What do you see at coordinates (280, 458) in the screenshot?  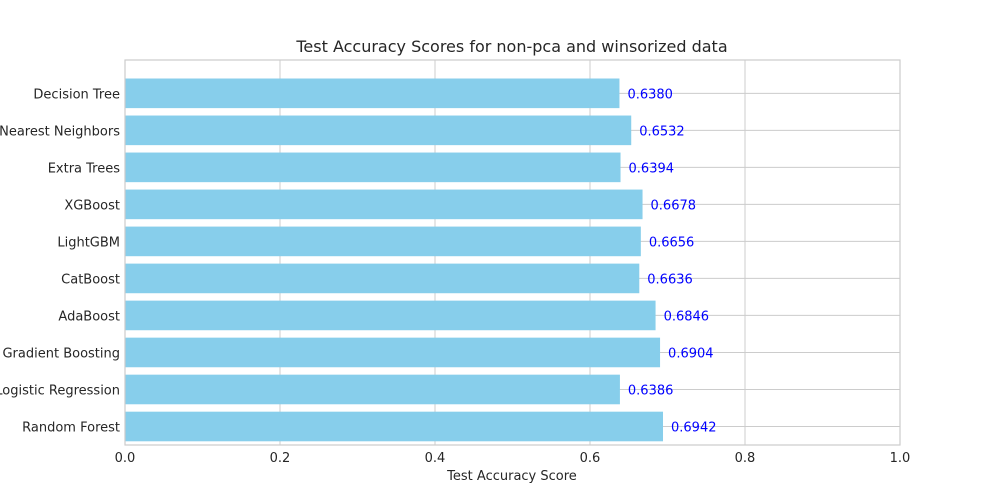 I see `x-tick-label: 0.2` at bounding box center [280, 458].